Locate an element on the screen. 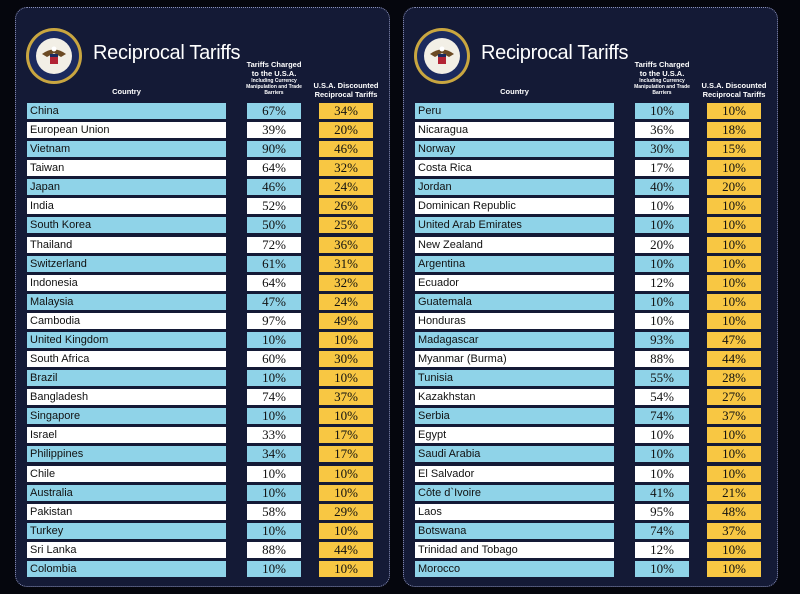 This screenshot has width=800, height=594. country-cell: Jordan is located at coordinates (514, 187).